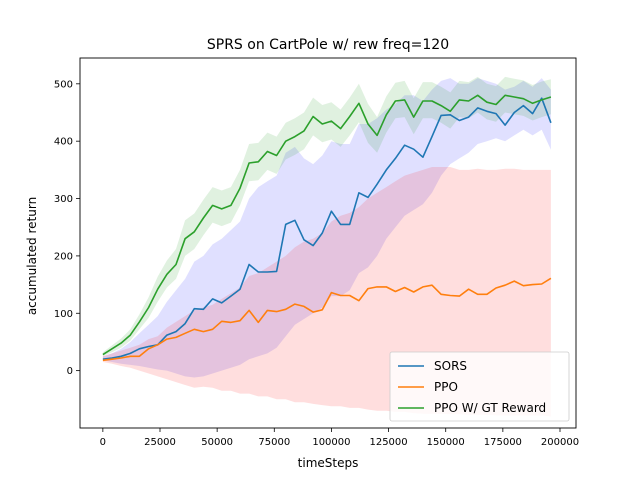 This screenshot has width=640, height=484. Describe the element at coordinates (503, 442) in the screenshot. I see `x-tick-label: 175000` at that location.